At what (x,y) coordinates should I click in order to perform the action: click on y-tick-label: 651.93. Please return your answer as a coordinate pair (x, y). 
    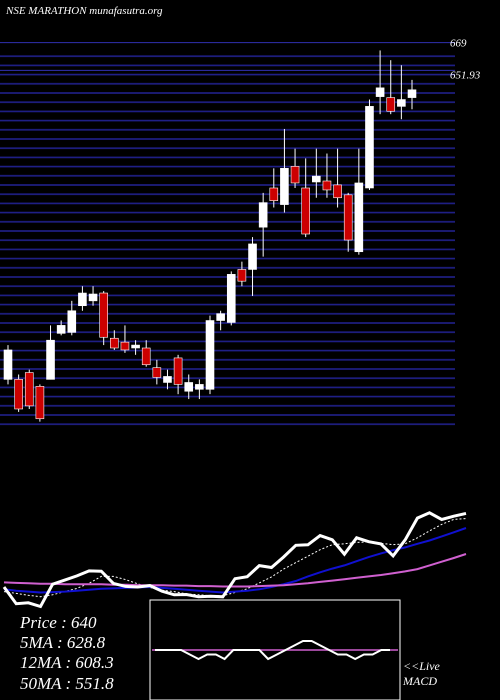
    Looking at the image, I should click on (465, 75).